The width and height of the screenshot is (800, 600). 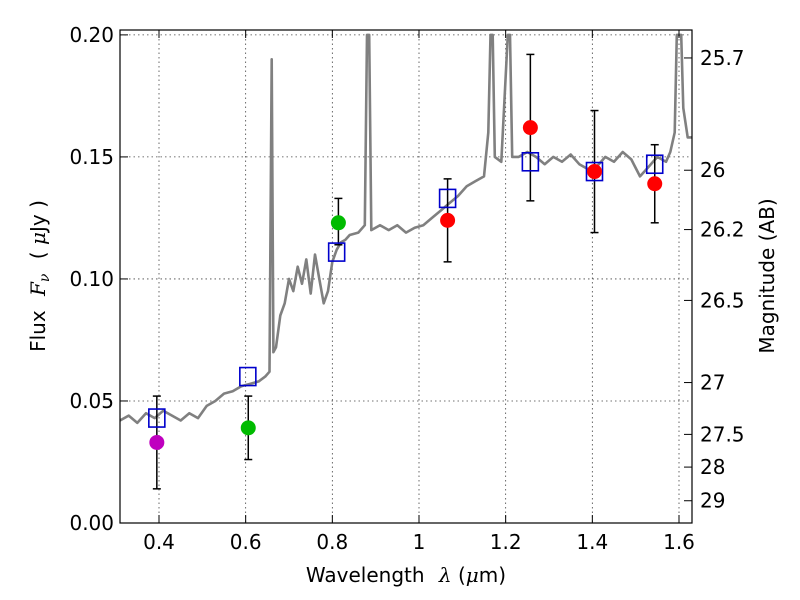 I want to click on y-axis-label-left: Flux Fν ( μJy ), so click(x=40, y=276).